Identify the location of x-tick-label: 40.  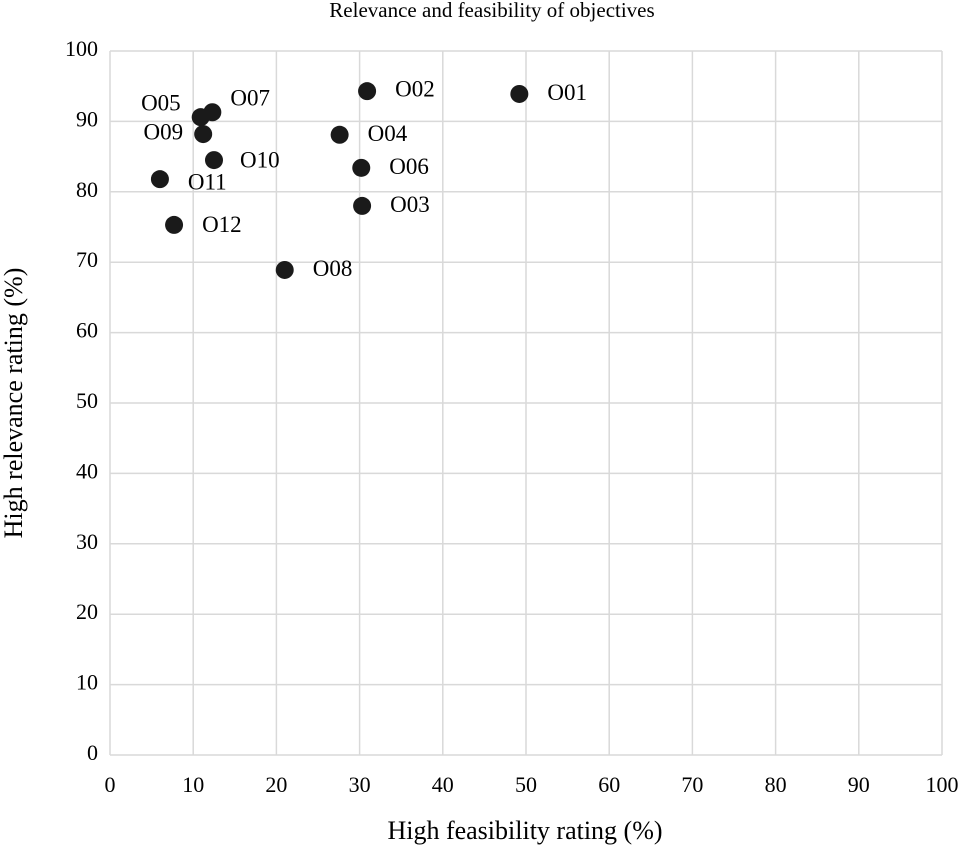
(443, 784).